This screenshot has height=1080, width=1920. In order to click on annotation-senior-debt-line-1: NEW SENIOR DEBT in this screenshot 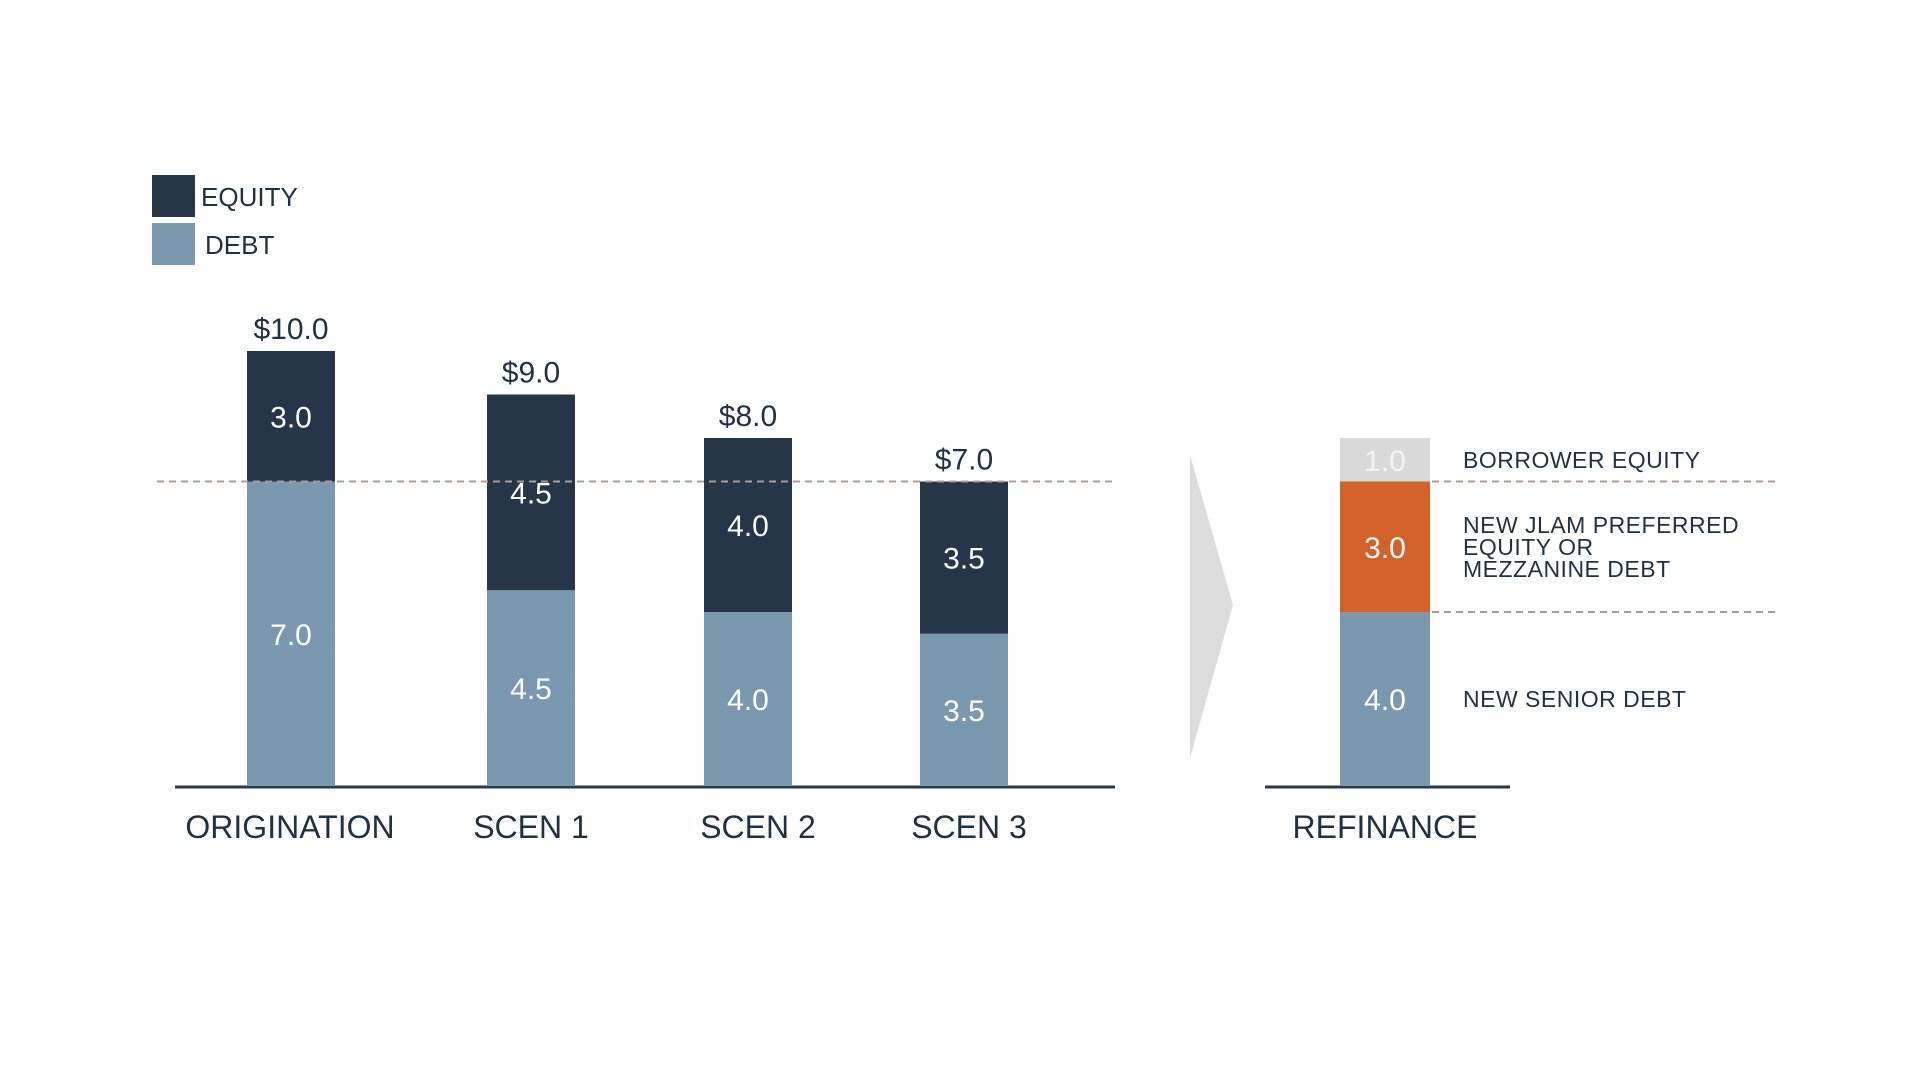, I will do `click(1574, 699)`.